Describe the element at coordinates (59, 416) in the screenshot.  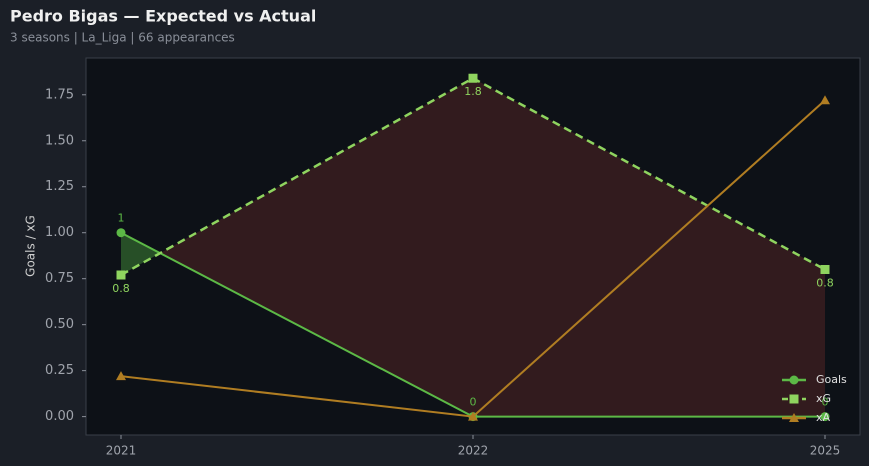
I see `y-tick-label: 0.00` at that location.